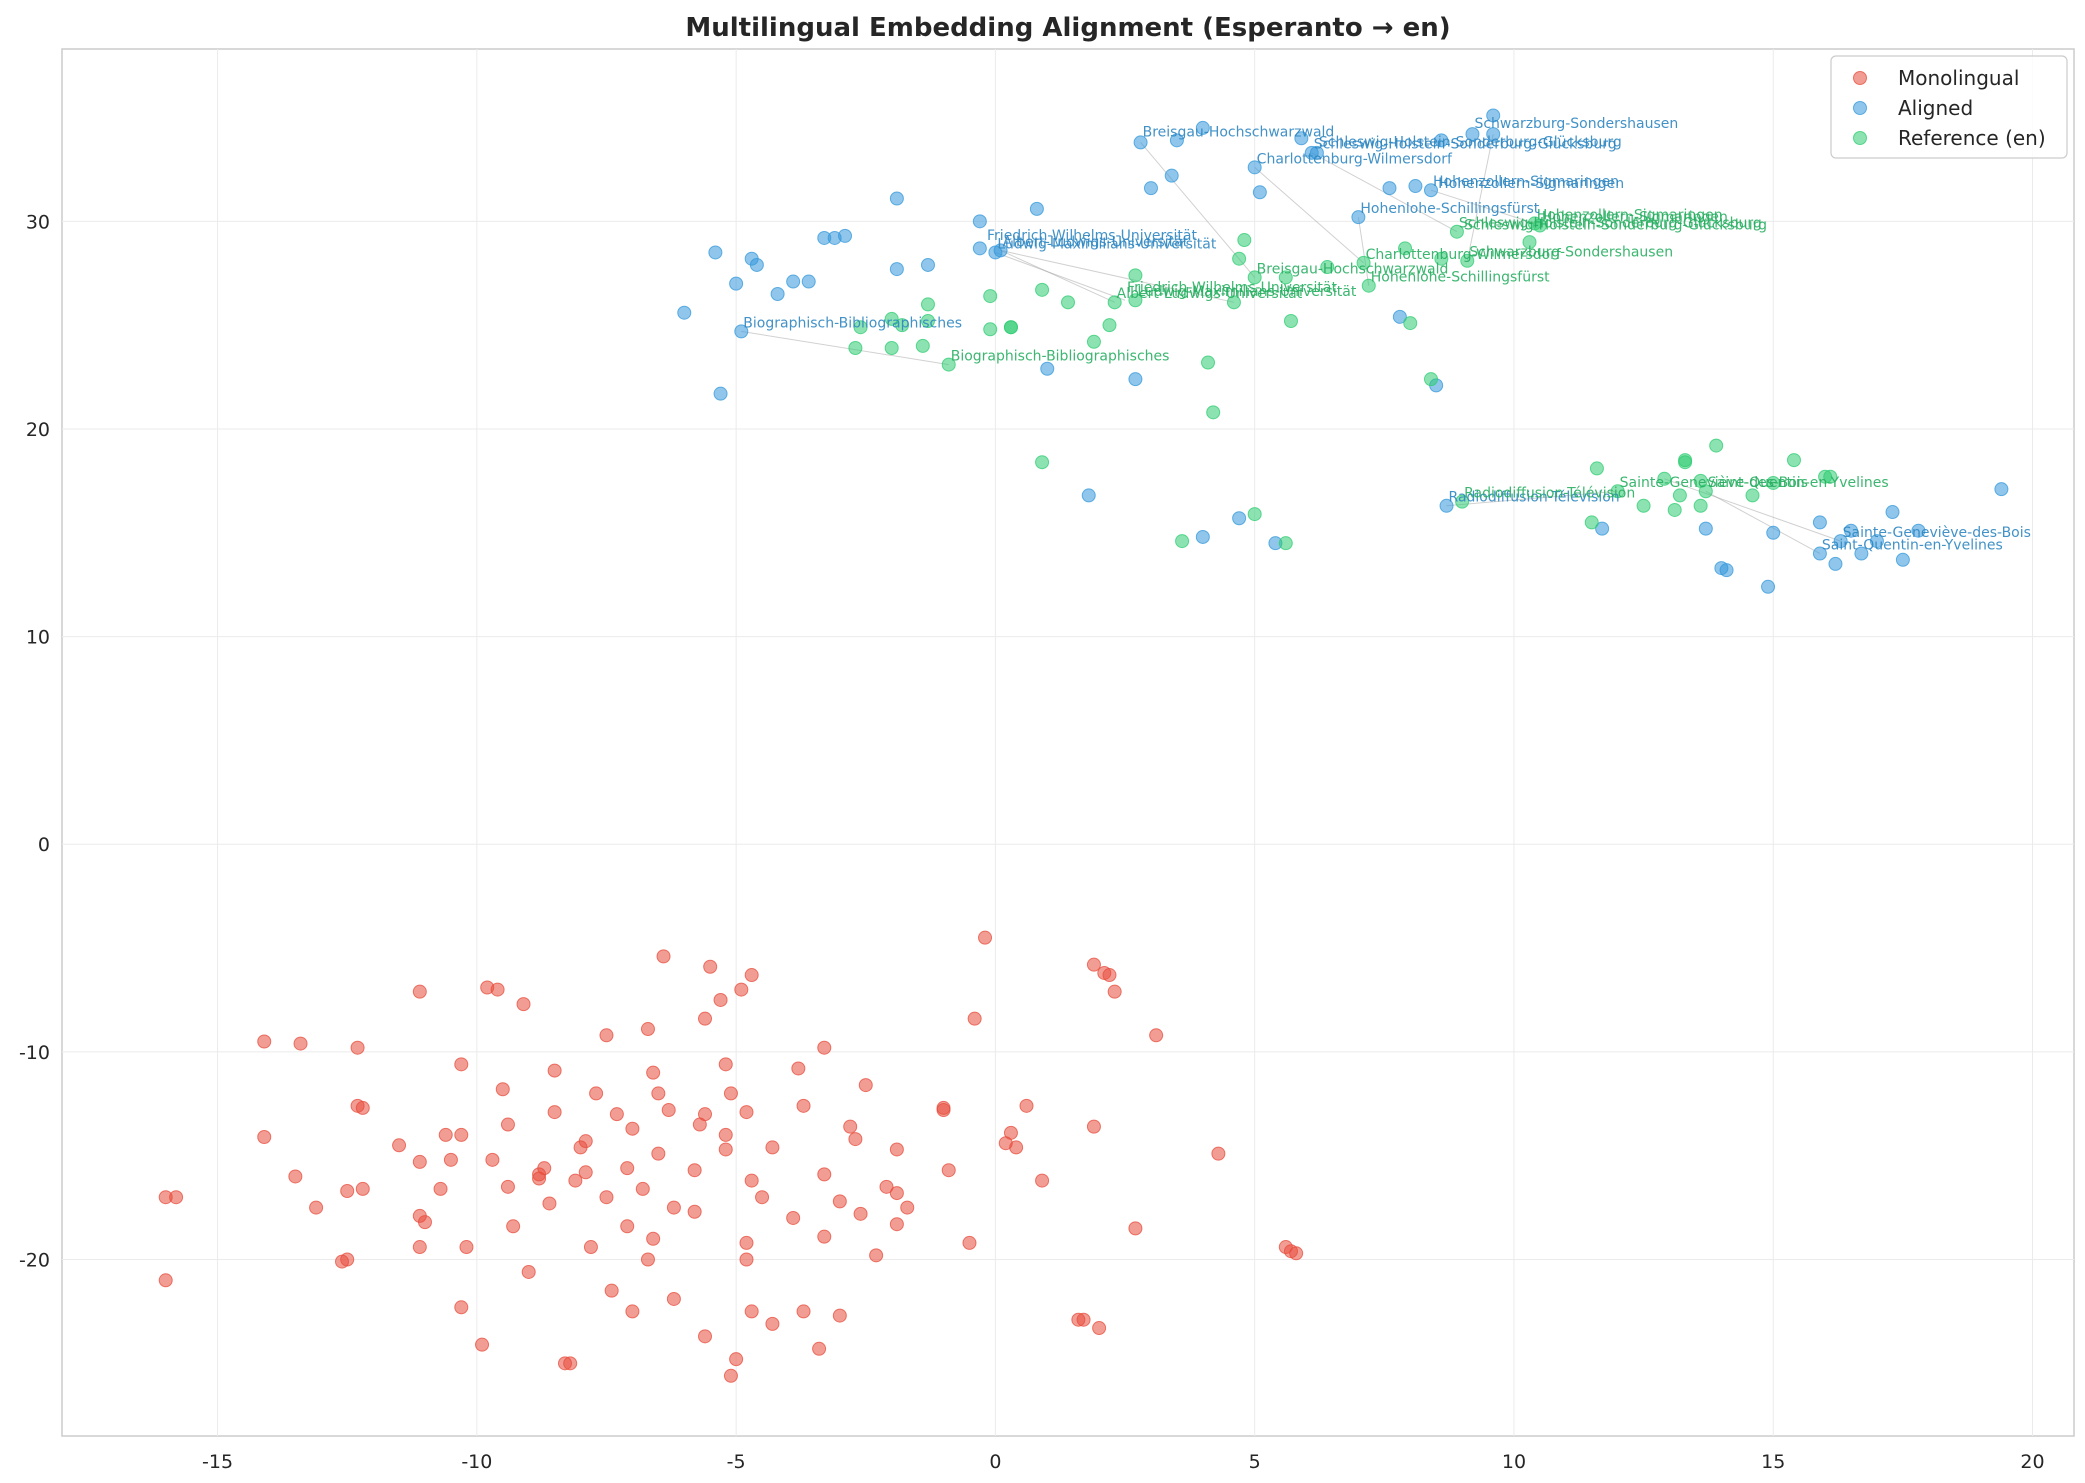 The image size is (2085, 1483). What do you see at coordinates (1773, 1462) in the screenshot?
I see `x-tick-label: 15` at bounding box center [1773, 1462].